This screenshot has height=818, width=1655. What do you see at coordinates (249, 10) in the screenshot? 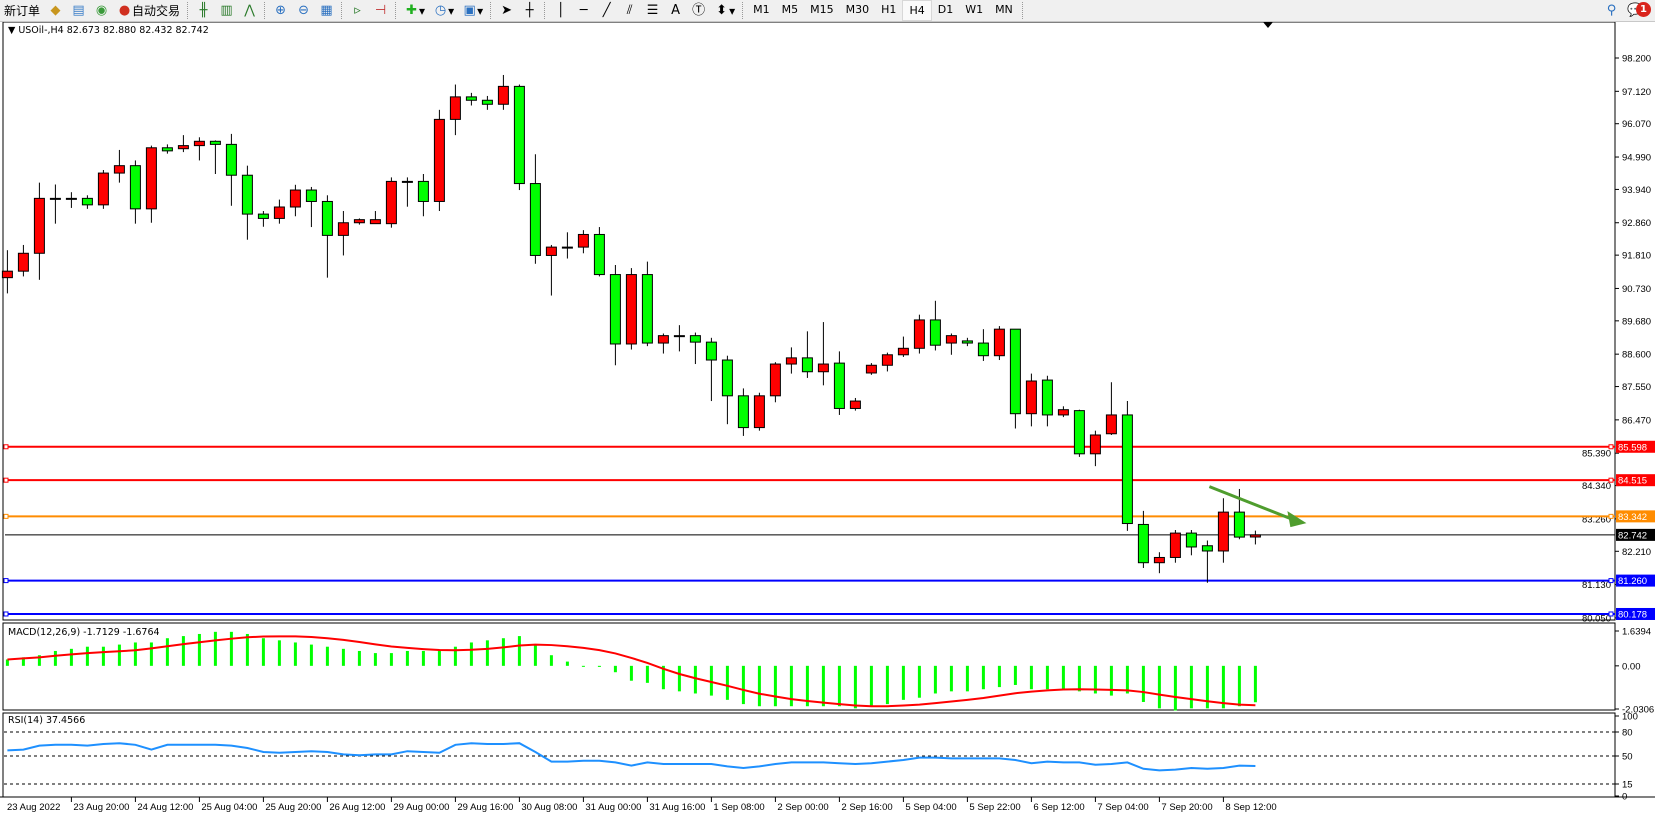
I see `line-chart-button: ⋀` at bounding box center [249, 10].